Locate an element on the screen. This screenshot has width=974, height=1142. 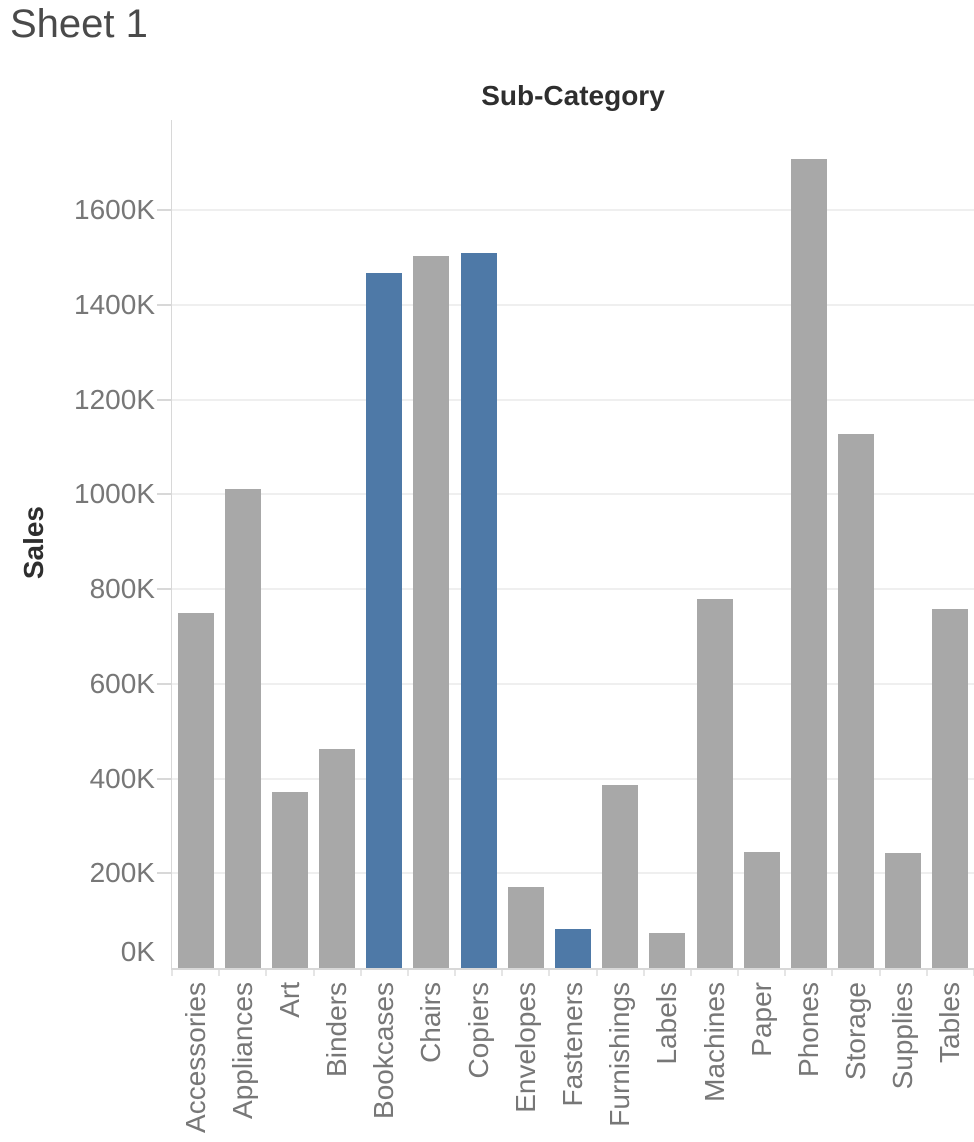
x-category-label-chairs: Chairs is located at coordinates (431, 1022).